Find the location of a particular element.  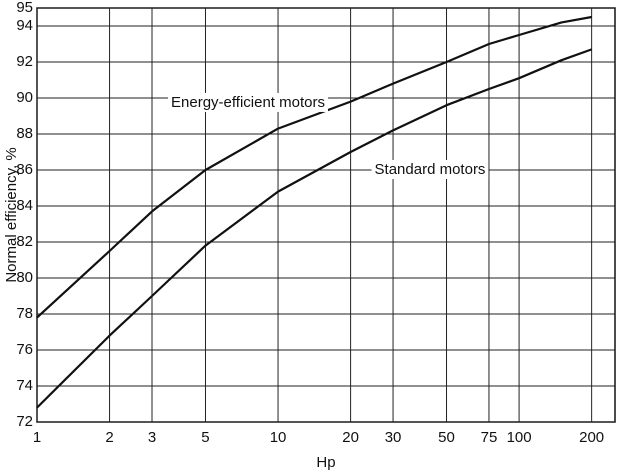

x-tick-label: 2 is located at coordinates (109, 437).